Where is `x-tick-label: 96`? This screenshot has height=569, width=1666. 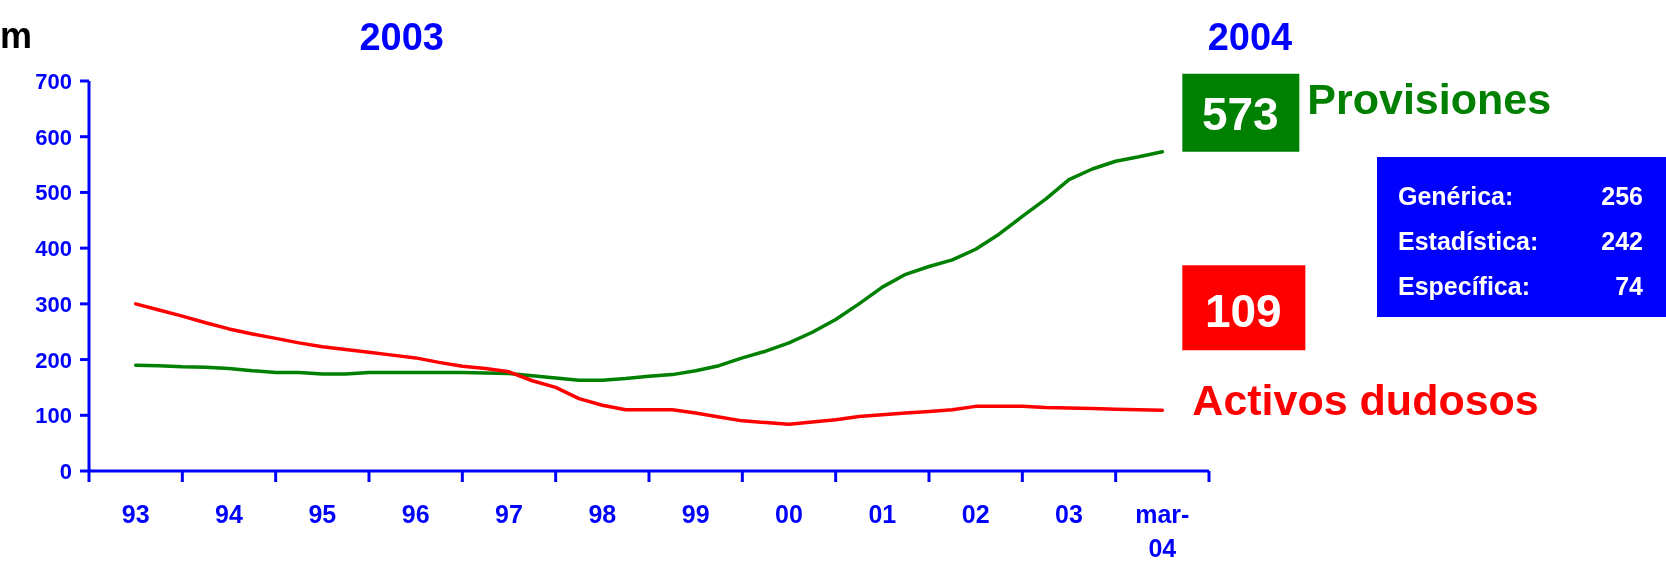 x-tick-label: 96 is located at coordinates (415, 514).